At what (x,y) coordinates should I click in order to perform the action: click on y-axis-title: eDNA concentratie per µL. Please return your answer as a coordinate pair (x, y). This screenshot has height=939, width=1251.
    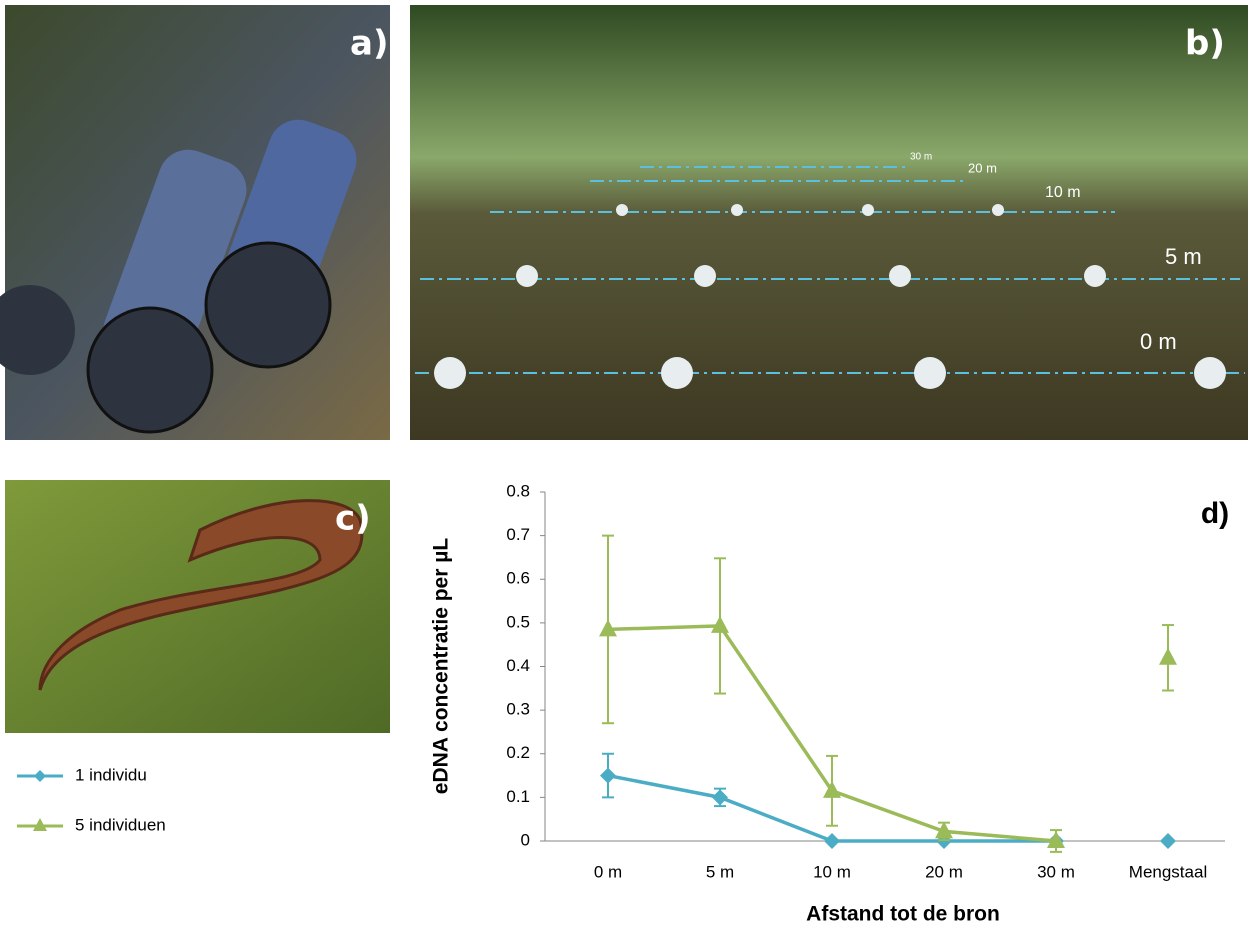
    Looking at the image, I should click on (441, 666).